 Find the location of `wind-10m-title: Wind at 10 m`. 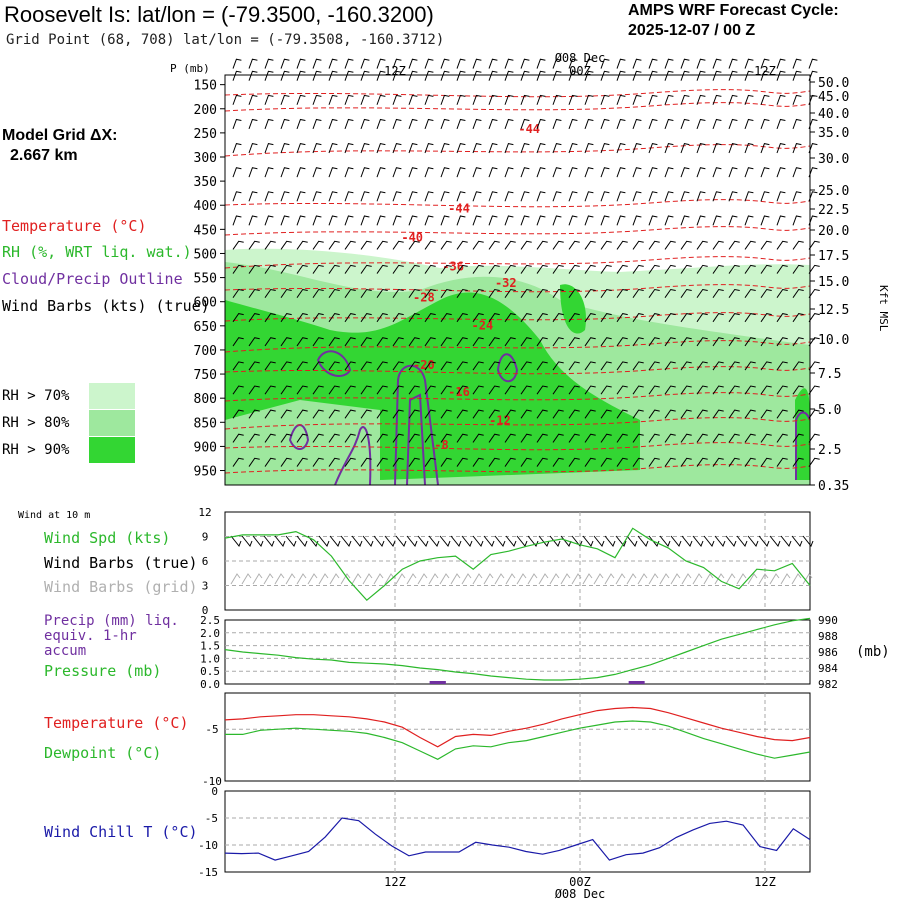

wind-10m-title: Wind at 10 m is located at coordinates (54, 515).